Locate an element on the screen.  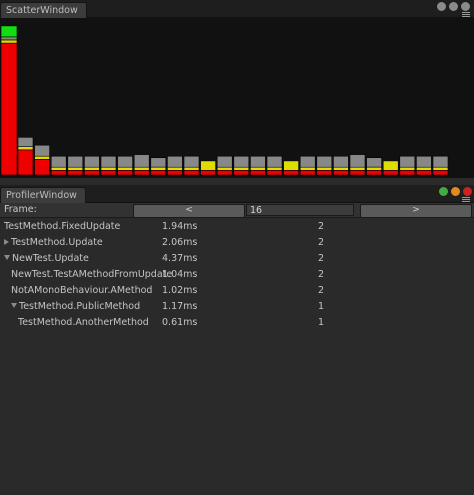
profiler-row: TestMethod.Update 2.06ms 2 is located at coordinates (237, 242).